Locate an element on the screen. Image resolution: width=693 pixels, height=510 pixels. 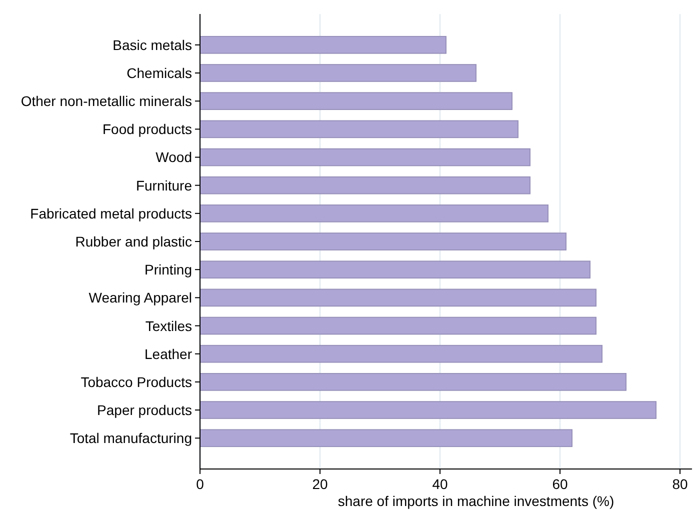
x-tick-label: 0 is located at coordinates (200, 484).